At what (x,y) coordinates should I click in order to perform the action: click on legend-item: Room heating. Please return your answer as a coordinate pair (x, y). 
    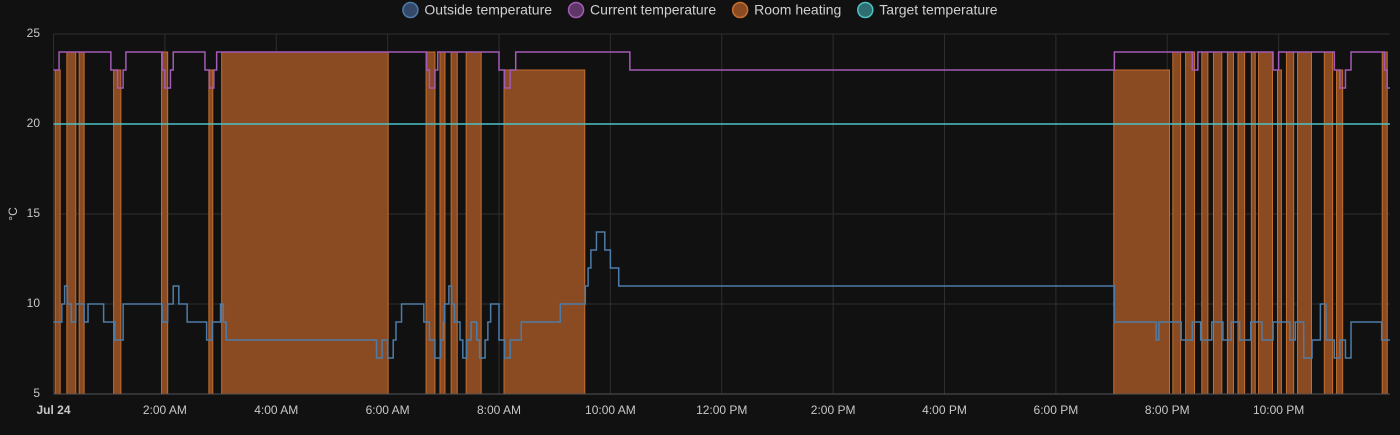
    Looking at the image, I should click on (786, 10).